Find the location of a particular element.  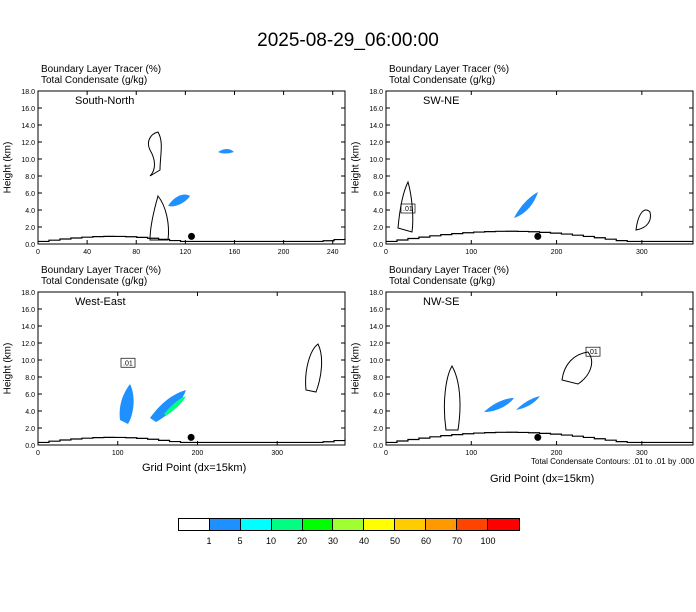

x-tick-label: 300 is located at coordinates (642, 453).